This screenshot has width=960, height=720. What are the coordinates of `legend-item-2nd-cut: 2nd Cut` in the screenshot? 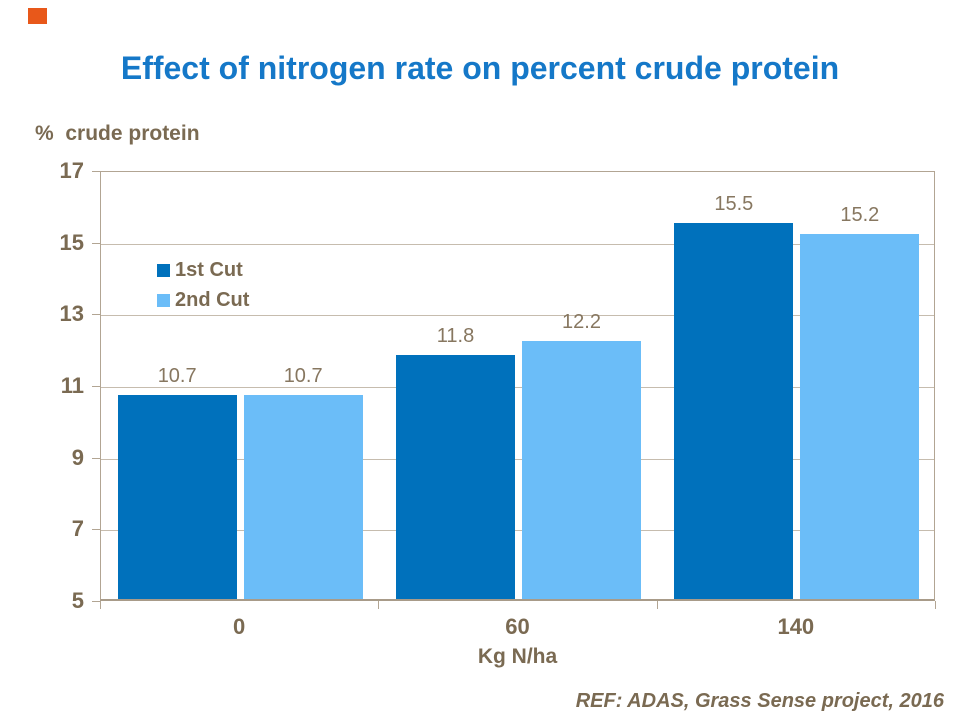 It's located at (203, 300).